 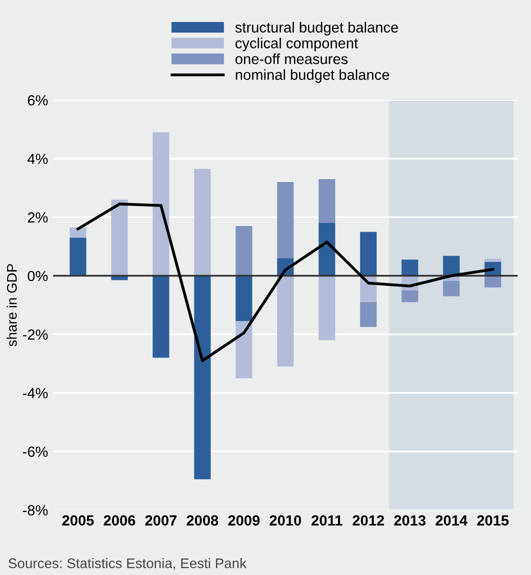 I want to click on legend-label: cyclical component, so click(x=297, y=45).